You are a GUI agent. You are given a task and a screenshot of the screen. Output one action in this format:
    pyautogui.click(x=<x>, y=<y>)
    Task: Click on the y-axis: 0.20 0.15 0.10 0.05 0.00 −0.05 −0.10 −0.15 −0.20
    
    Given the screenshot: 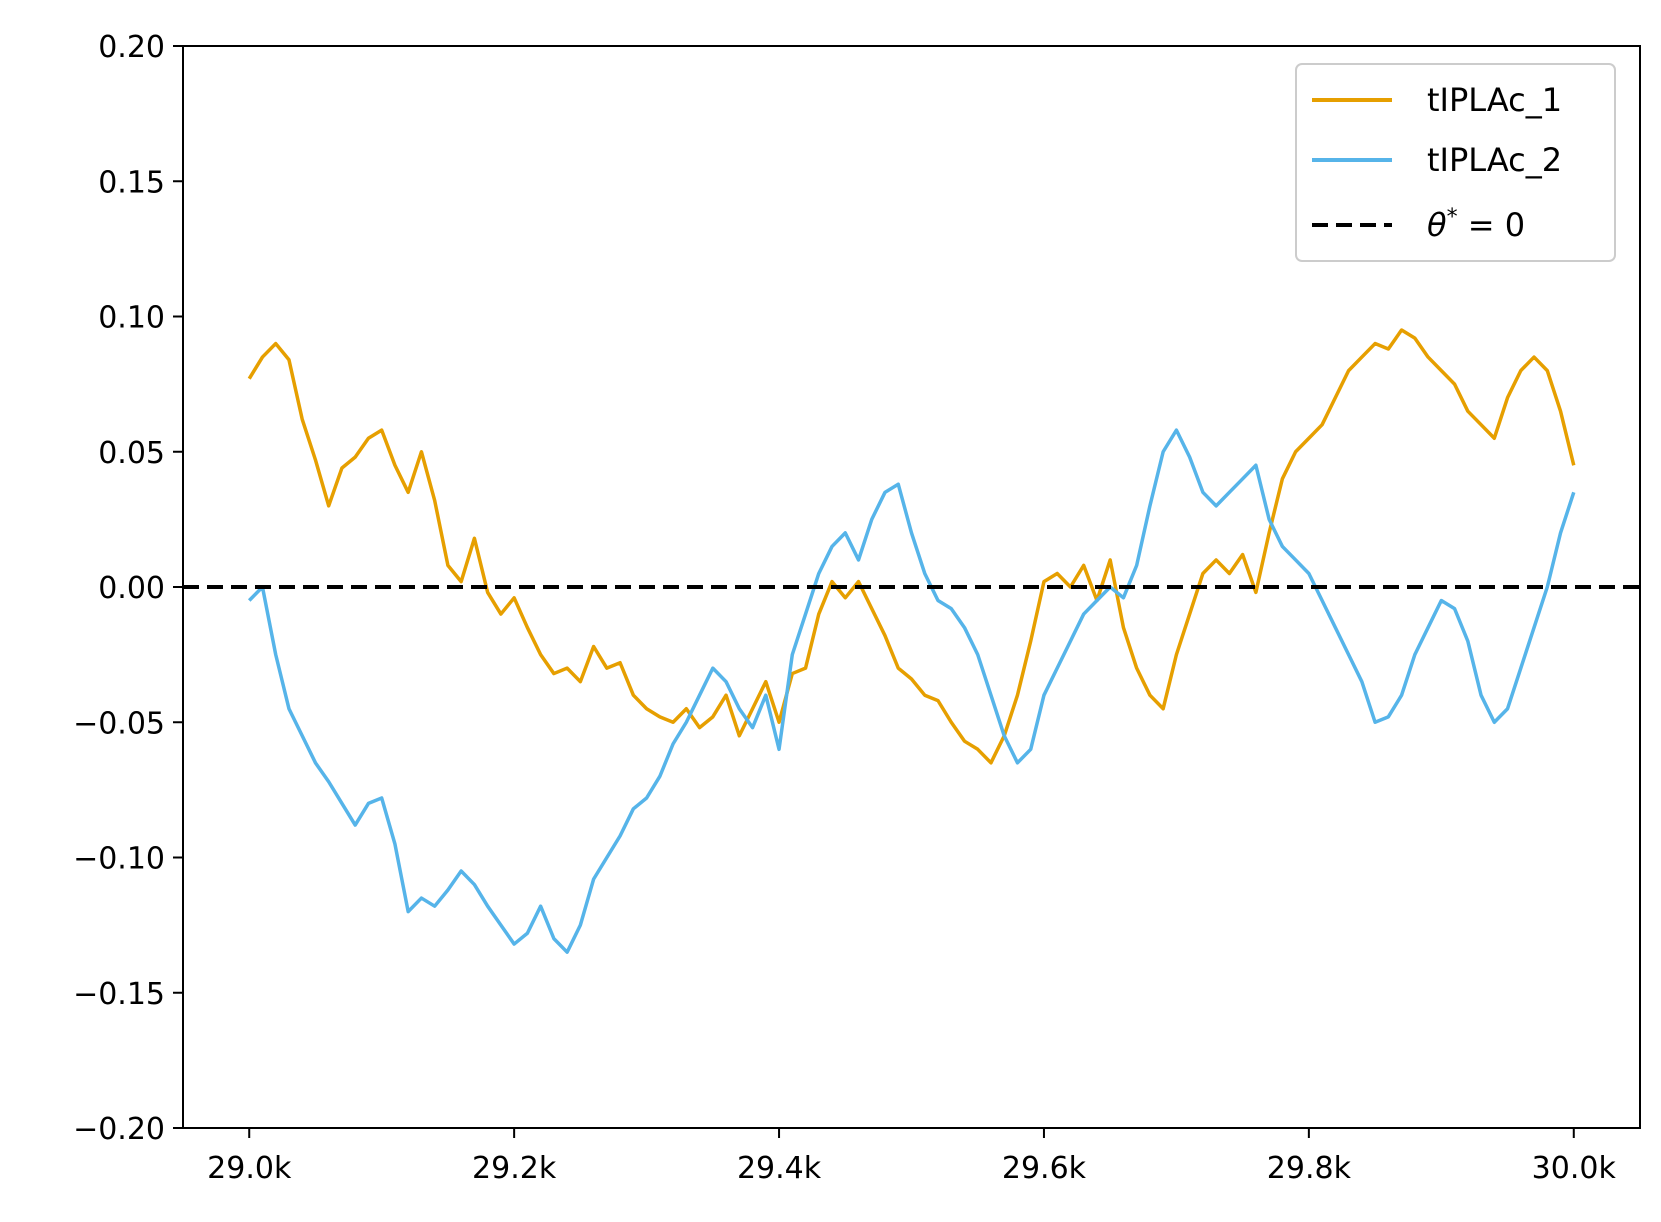 What is the action you would take?
    pyautogui.click(x=128, y=588)
    